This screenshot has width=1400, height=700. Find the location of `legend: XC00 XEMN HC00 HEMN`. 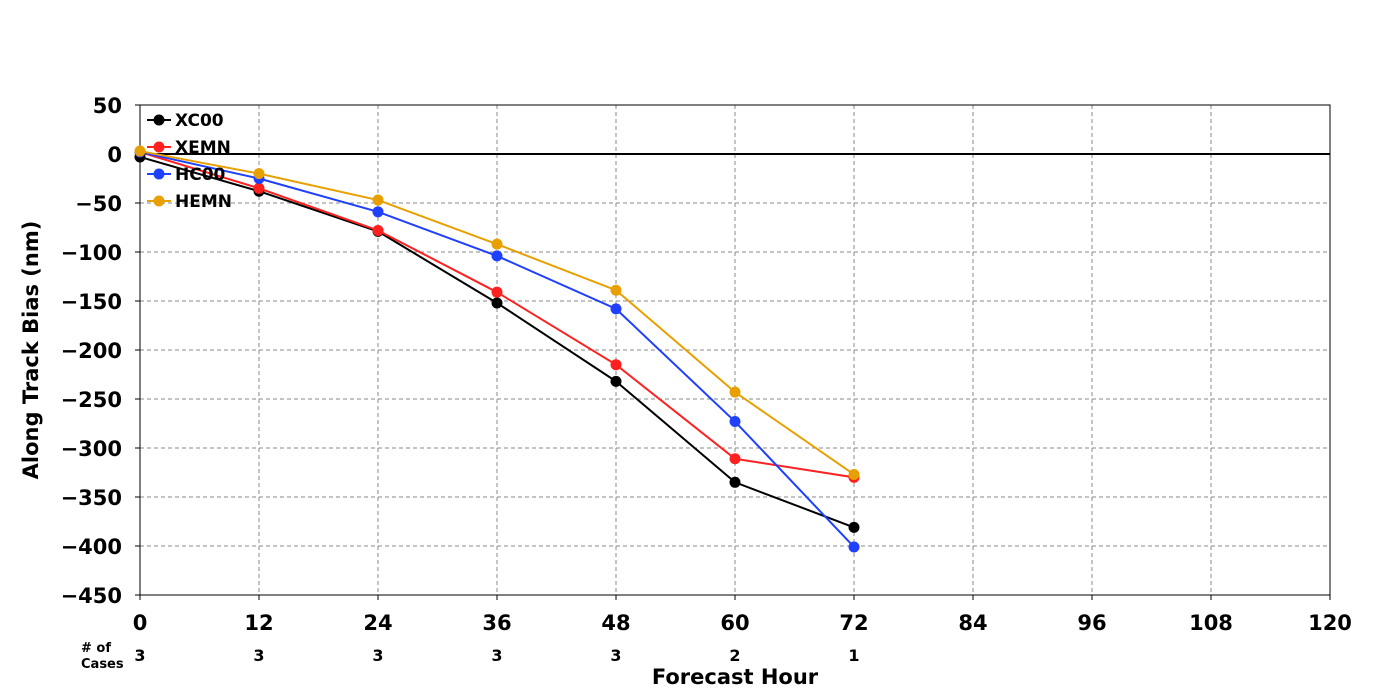

legend: XC00 XEMN HC00 HEMN is located at coordinates (189, 161).